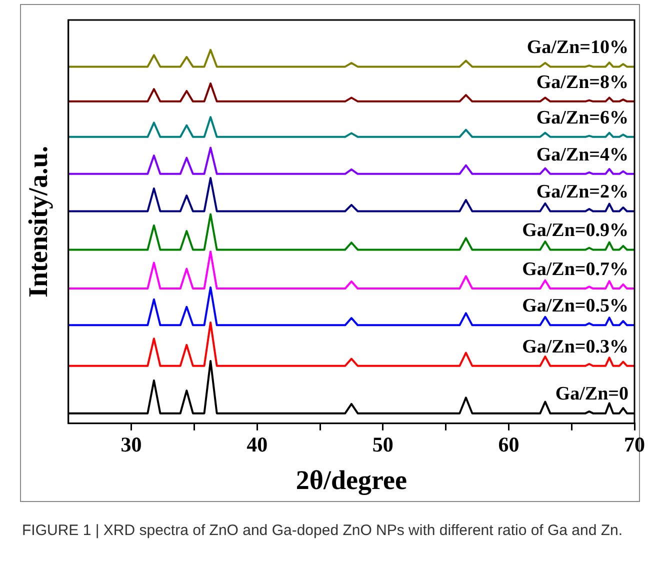 This screenshot has width=648, height=577. What do you see at coordinates (257, 444) in the screenshot?
I see `x-tick-label: 40` at bounding box center [257, 444].